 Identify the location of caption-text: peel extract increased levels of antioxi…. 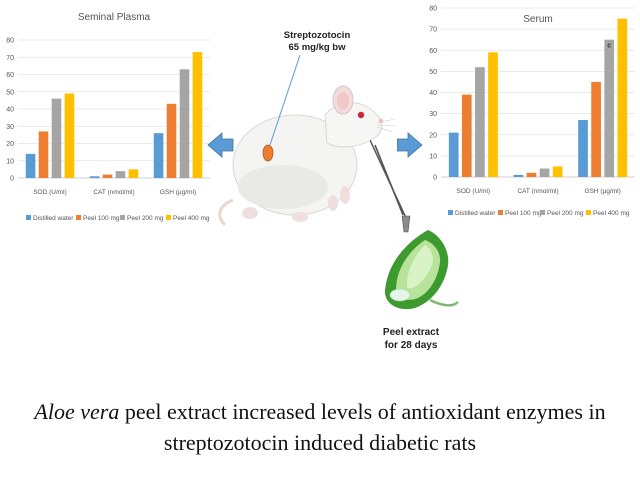
(362, 427).